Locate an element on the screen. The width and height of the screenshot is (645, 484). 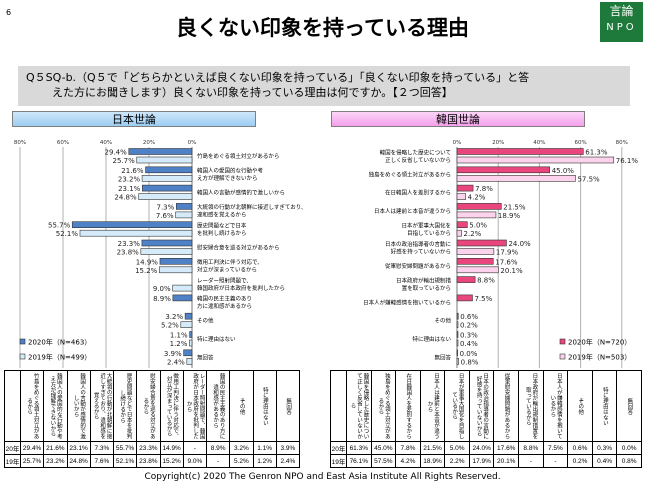
data-label: 24.8% is located at coordinates (125, 198).